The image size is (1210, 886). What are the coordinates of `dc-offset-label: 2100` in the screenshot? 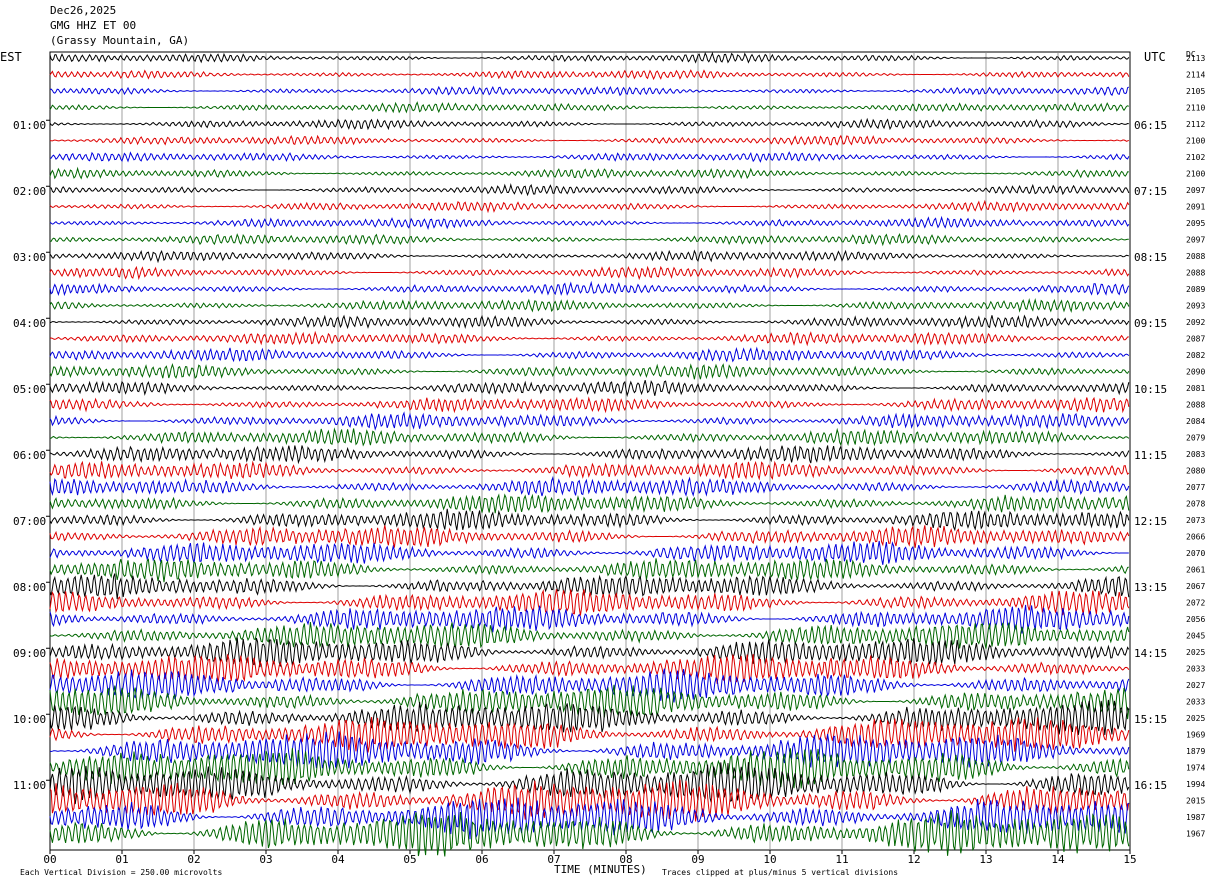 It's located at (1195, 174).